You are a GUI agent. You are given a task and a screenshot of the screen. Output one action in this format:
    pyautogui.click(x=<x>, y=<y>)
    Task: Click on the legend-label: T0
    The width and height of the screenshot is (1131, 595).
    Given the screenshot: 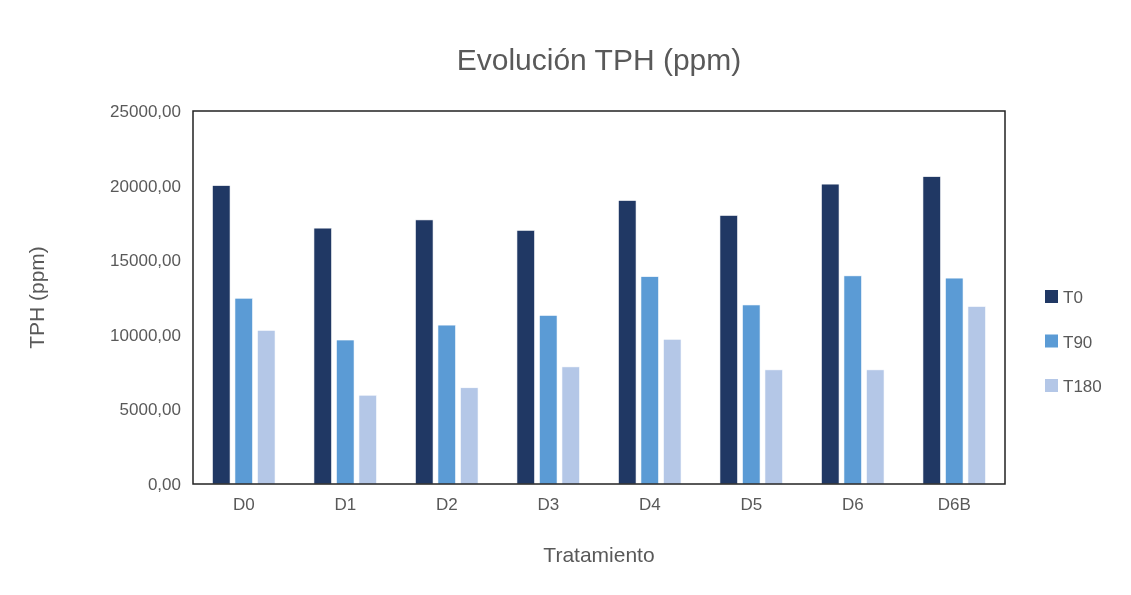 What is the action you would take?
    pyautogui.click(x=1073, y=297)
    